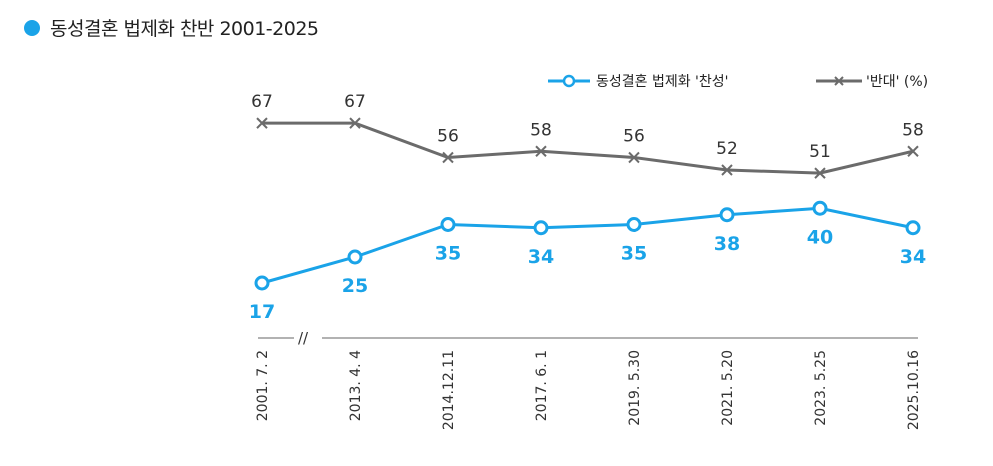 This screenshot has height=466, width=993. I want to click on x-tick-label: 2014.12.11, so click(449, 390).